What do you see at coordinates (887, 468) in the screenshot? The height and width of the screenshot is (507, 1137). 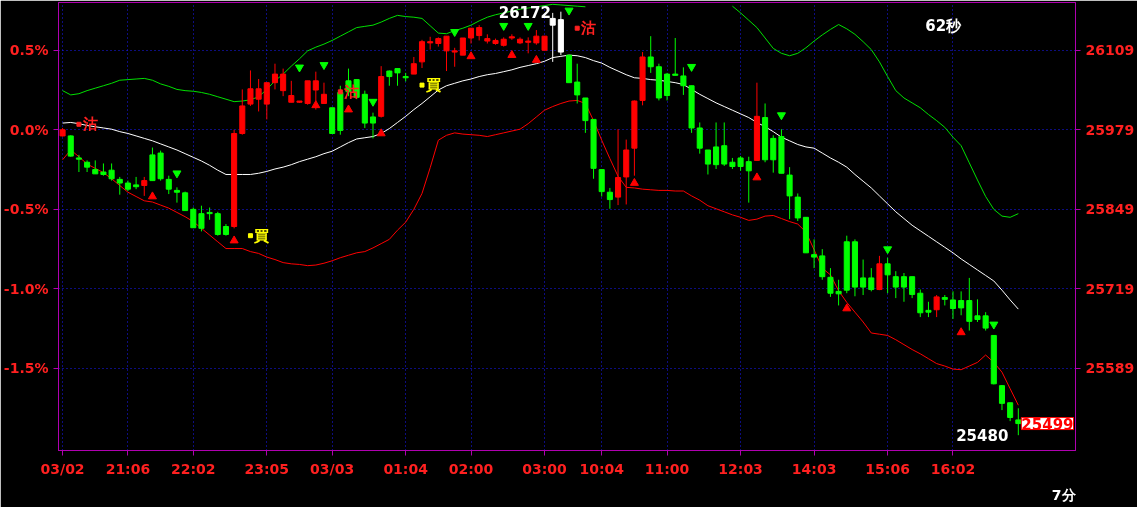 I see `x-tick-label: 15:06` at bounding box center [887, 468].